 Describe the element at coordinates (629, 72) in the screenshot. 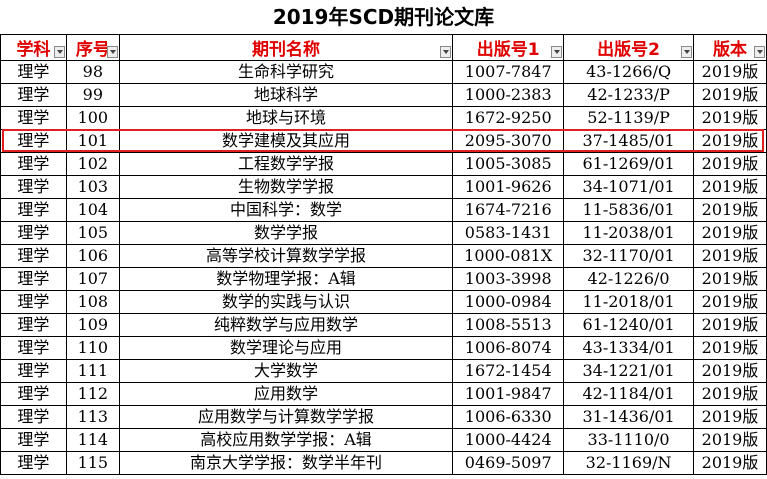

I see `cn-cell: 43-1266/Q` at that location.